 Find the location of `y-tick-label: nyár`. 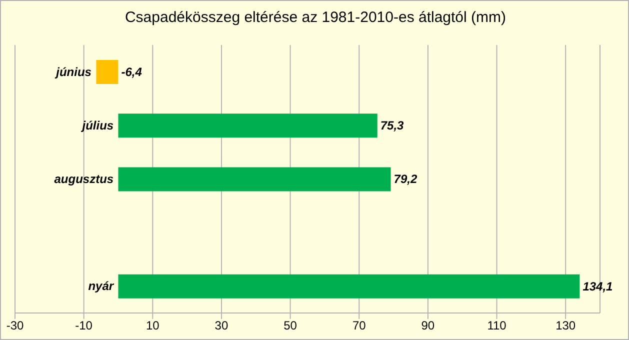

y-tick-label: nyár is located at coordinates (101, 286).